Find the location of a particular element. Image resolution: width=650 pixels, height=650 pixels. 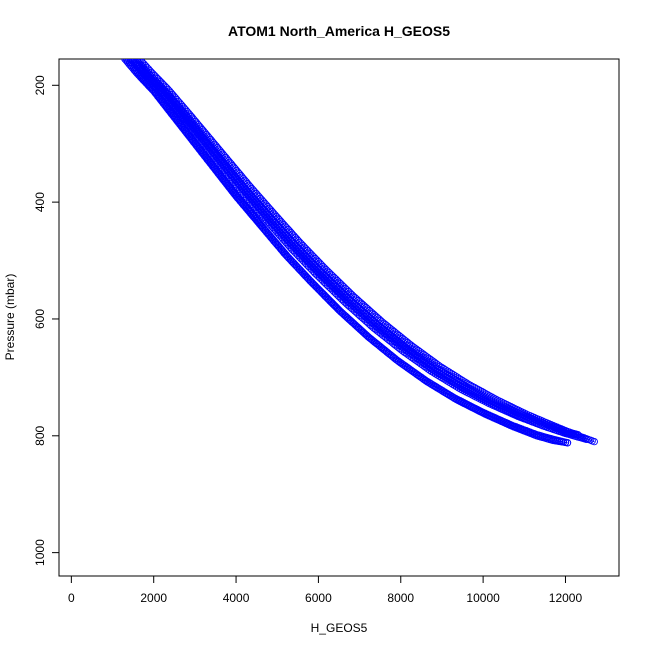

y-tick-label: 400 is located at coordinates (40, 202).